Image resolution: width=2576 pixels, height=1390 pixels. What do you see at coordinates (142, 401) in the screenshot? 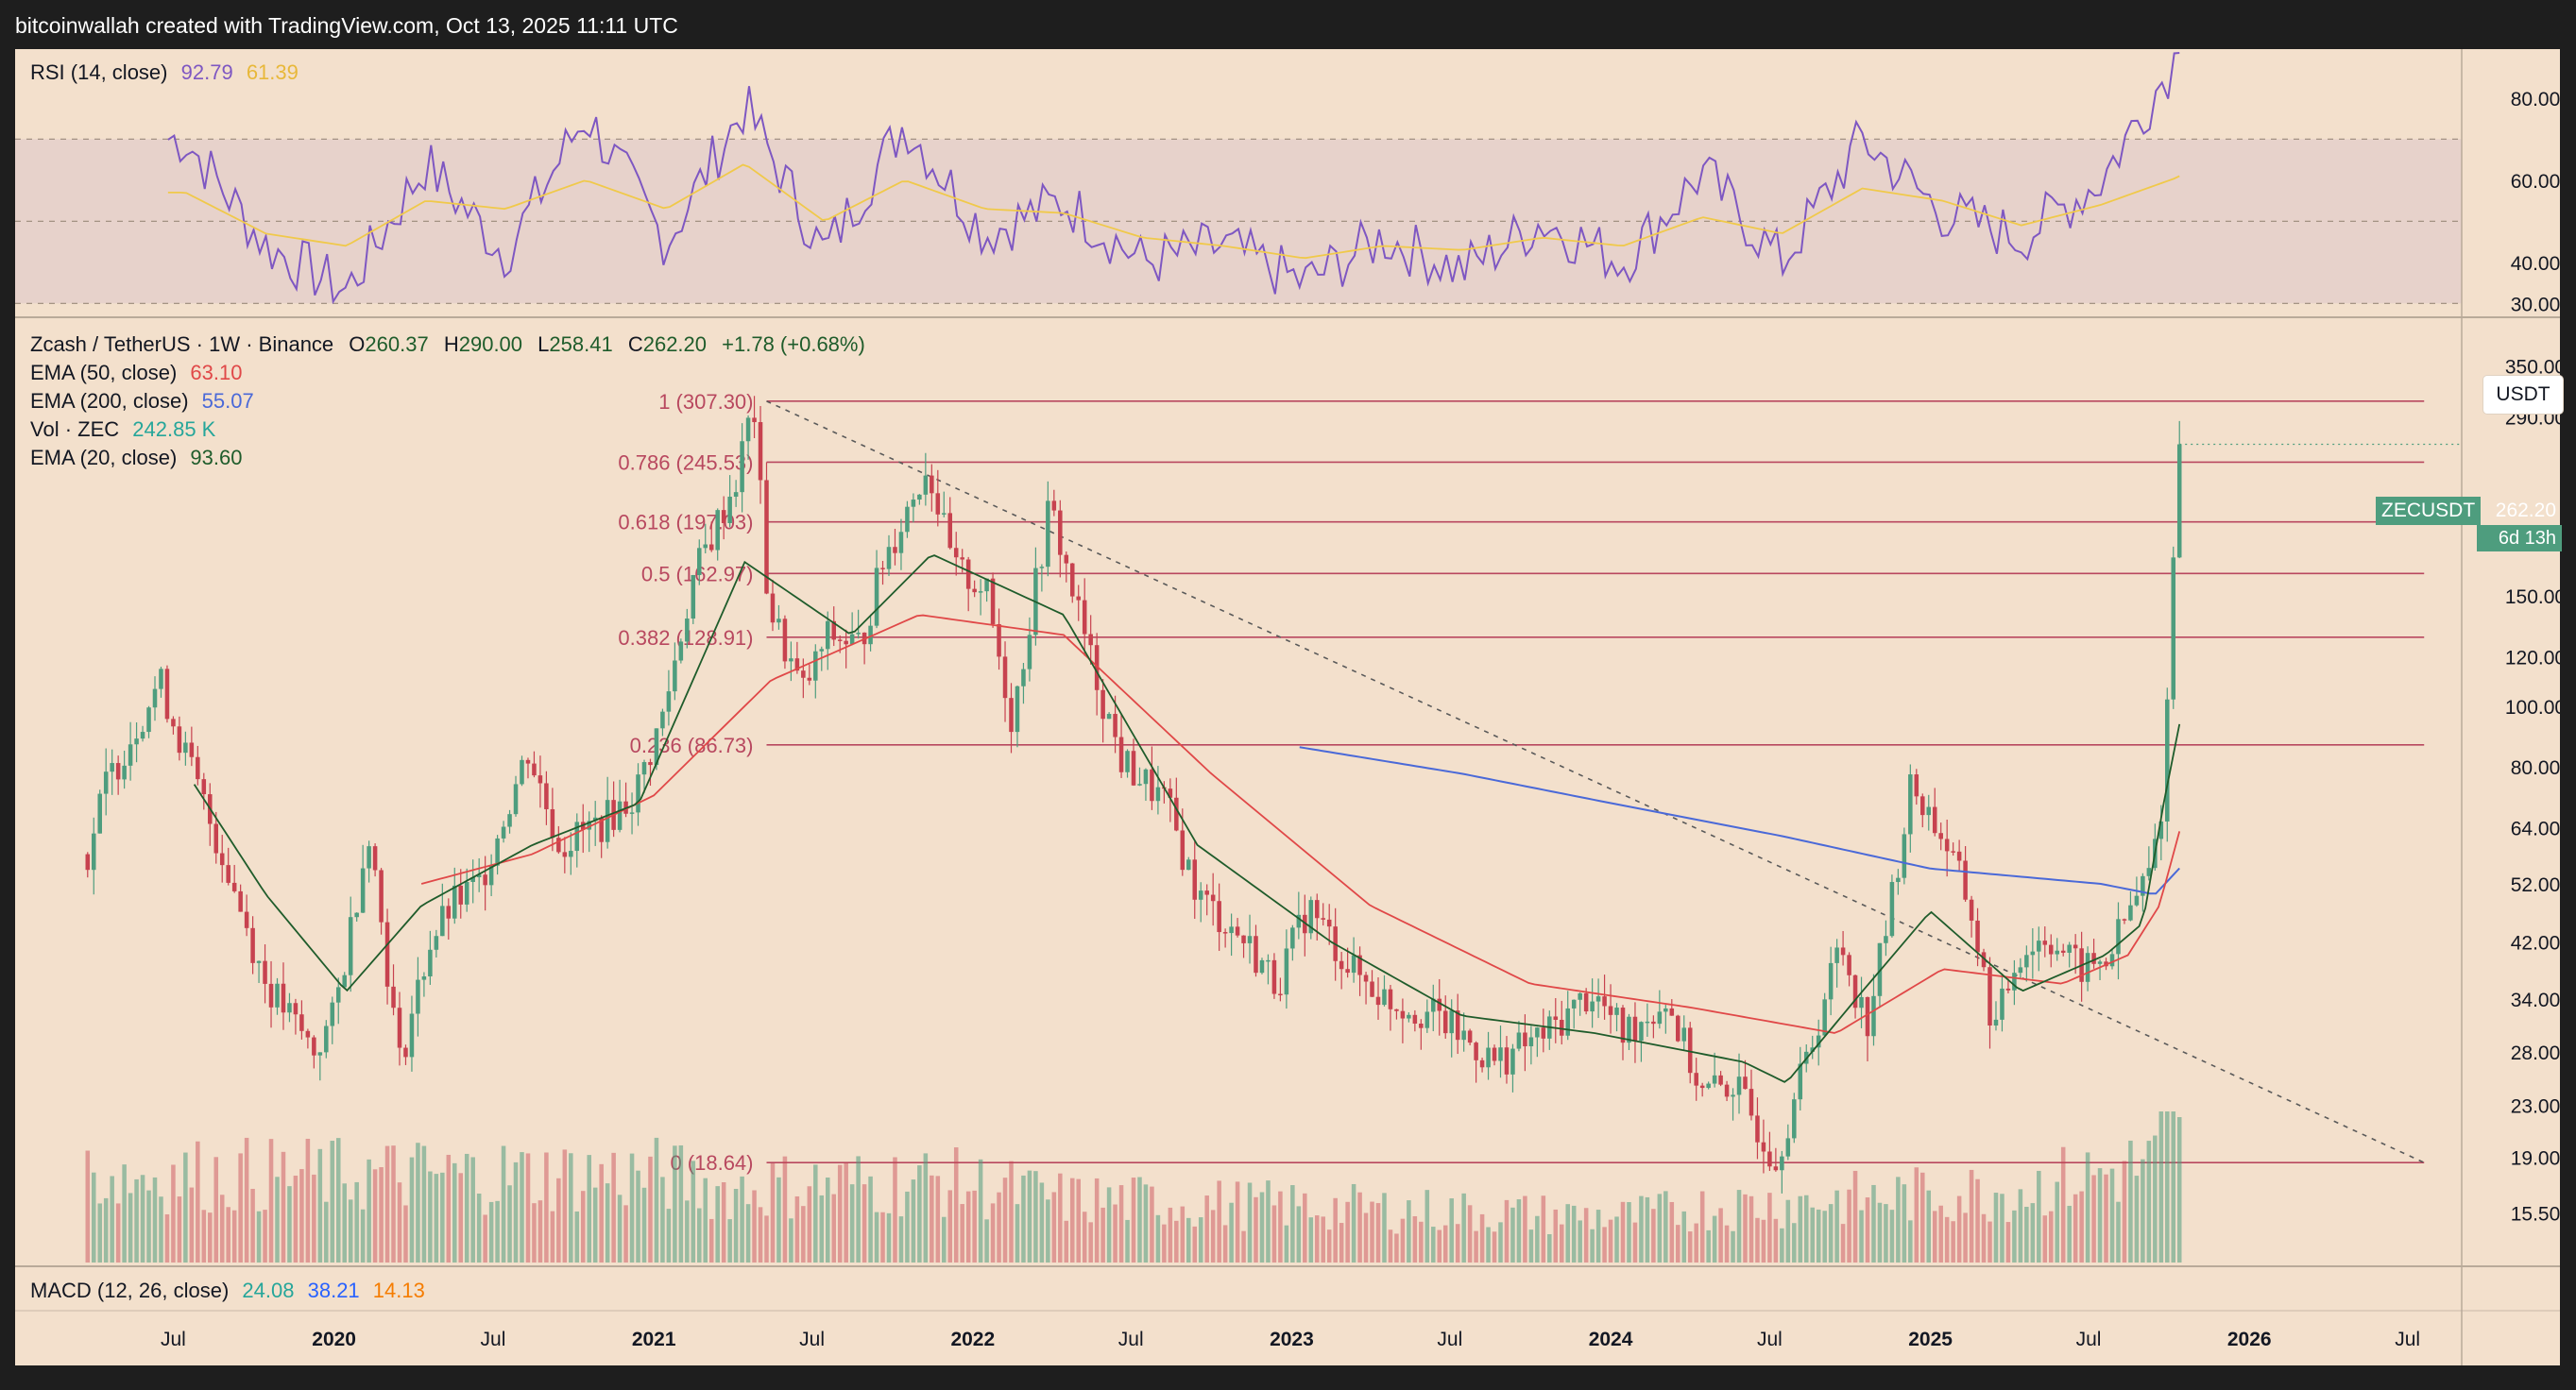
I see `ema200-legend: EMA (200, close) 55.07` at bounding box center [142, 401].